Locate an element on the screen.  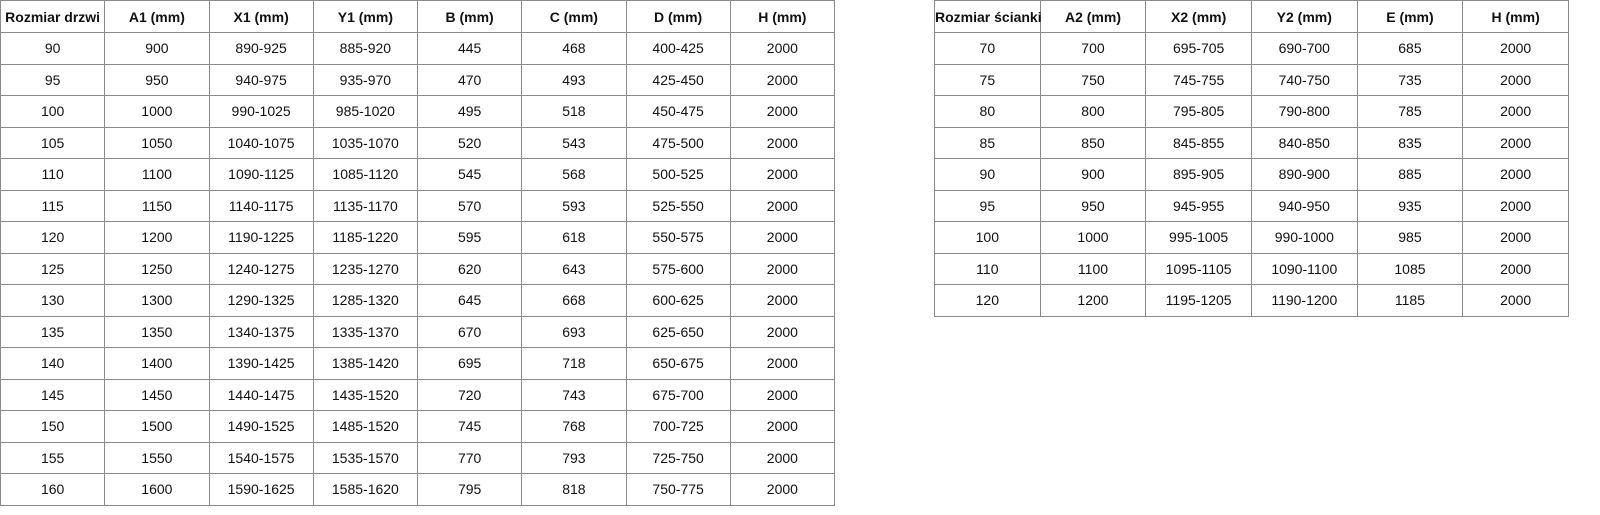
table-cell: 1100 is located at coordinates (1093, 268).